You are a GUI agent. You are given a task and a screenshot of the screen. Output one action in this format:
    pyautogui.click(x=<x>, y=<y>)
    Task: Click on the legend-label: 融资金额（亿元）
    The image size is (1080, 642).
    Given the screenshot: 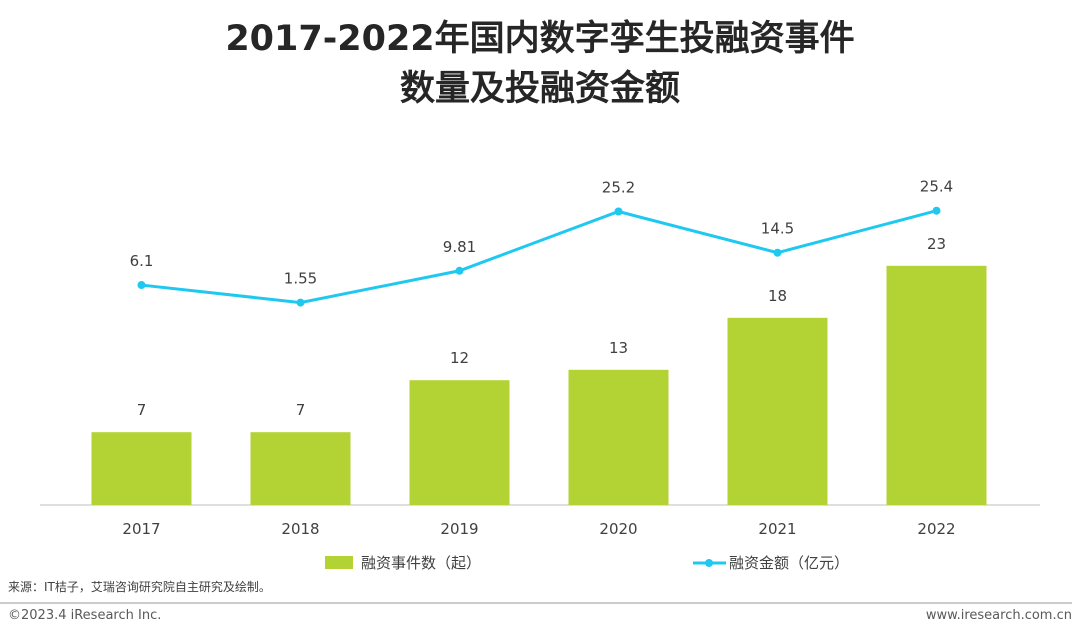 What is the action you would take?
    pyautogui.click(x=789, y=563)
    